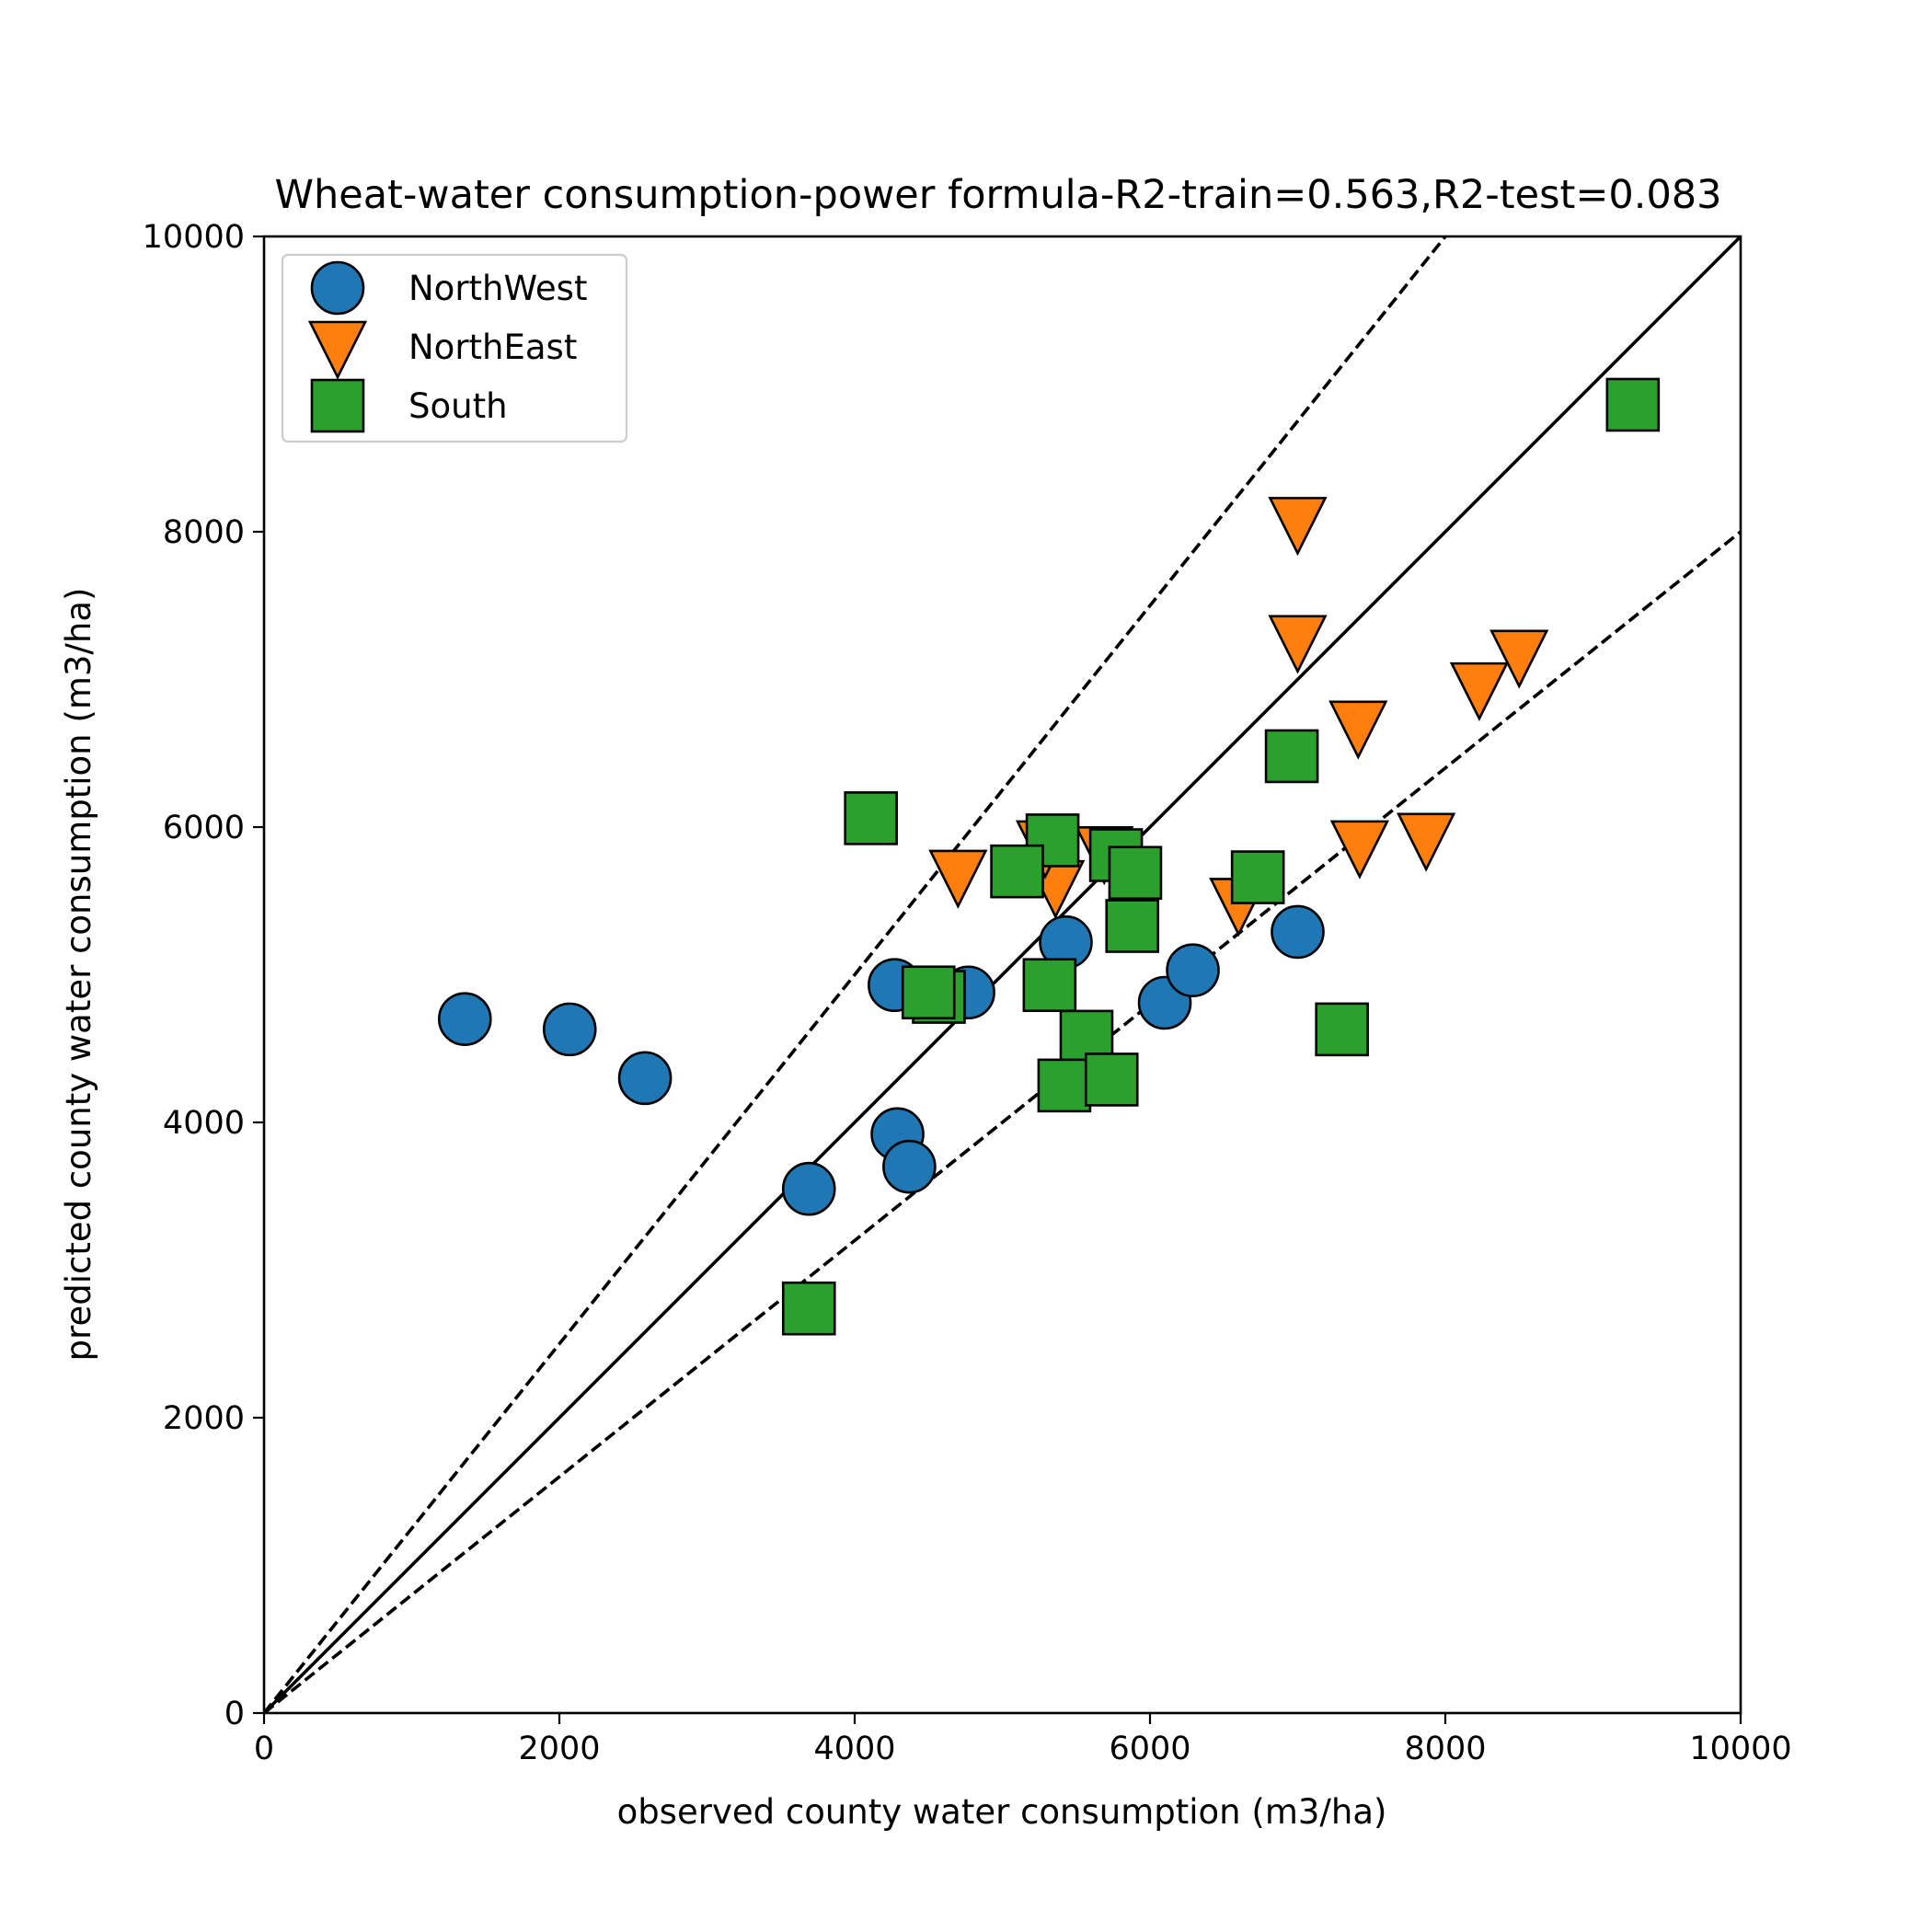  Describe the element at coordinates (204, 1123) in the screenshot. I see `y-tick-label: 4000` at that location.